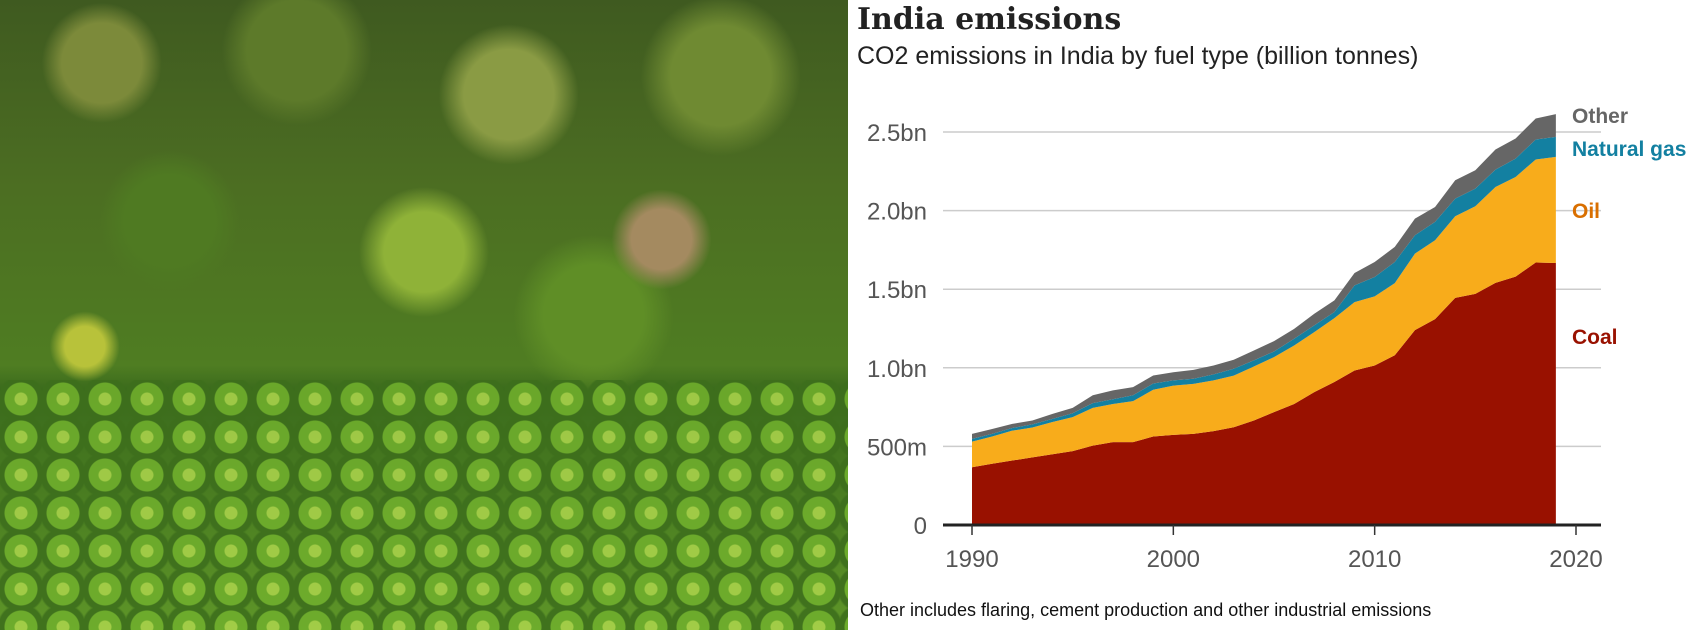 Image resolution: width=1700 pixels, height=630 pixels. I want to click on y-tick-label: 2.5bn, so click(897, 133).